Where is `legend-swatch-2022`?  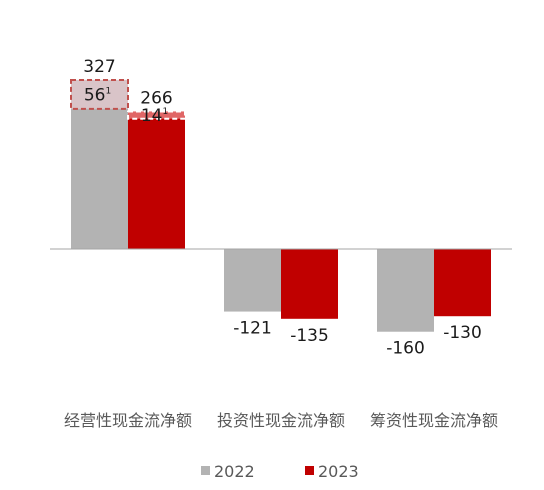 legend-swatch-2022 is located at coordinates (205, 470).